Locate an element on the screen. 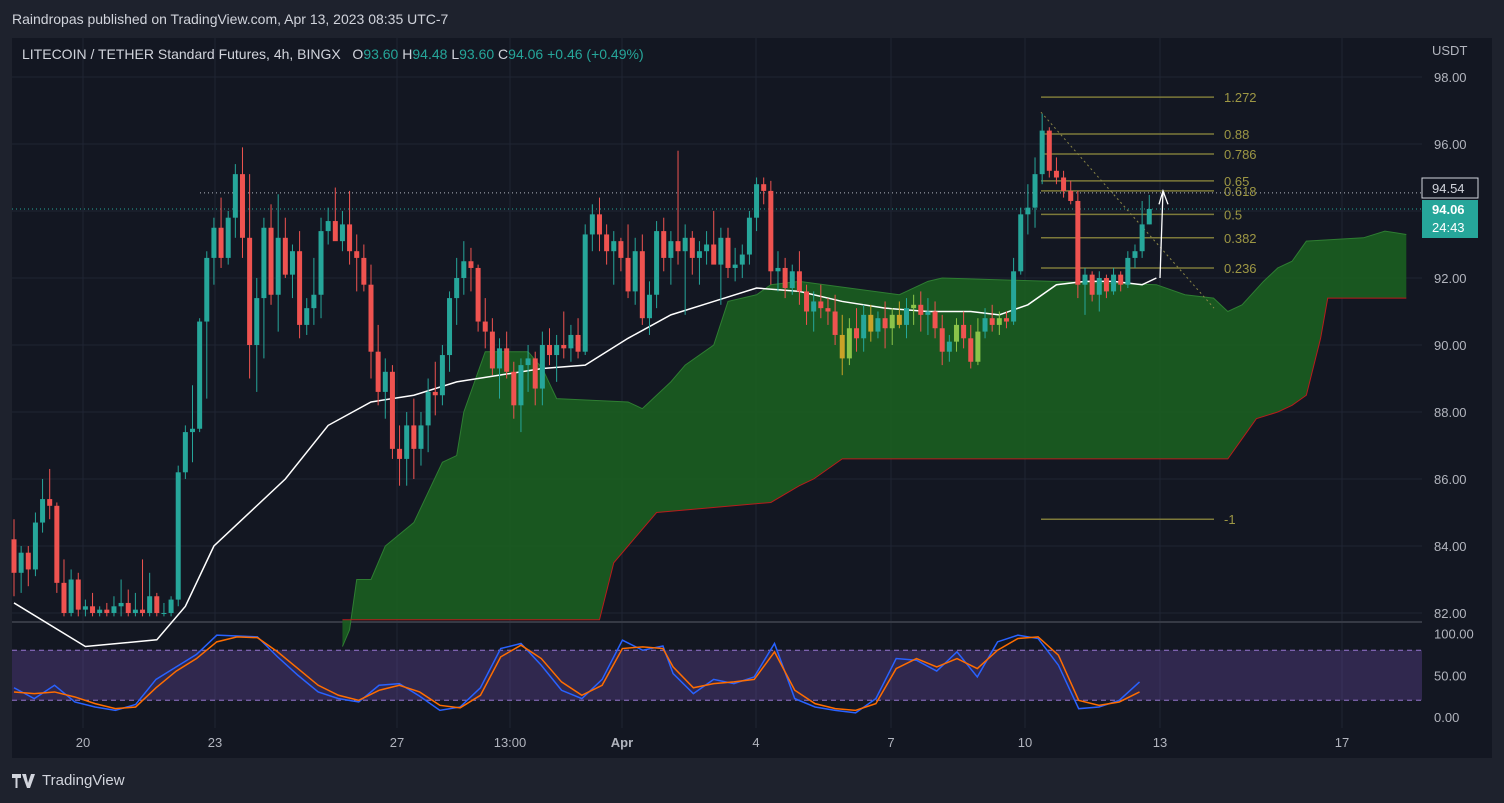  change-value: +0.46 (+0.49%) is located at coordinates (595, 54).